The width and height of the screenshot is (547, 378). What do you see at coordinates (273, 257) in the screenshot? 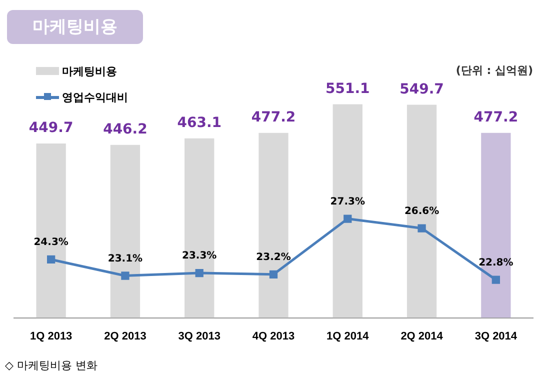
I see `data-label: 23.2%` at bounding box center [273, 257].